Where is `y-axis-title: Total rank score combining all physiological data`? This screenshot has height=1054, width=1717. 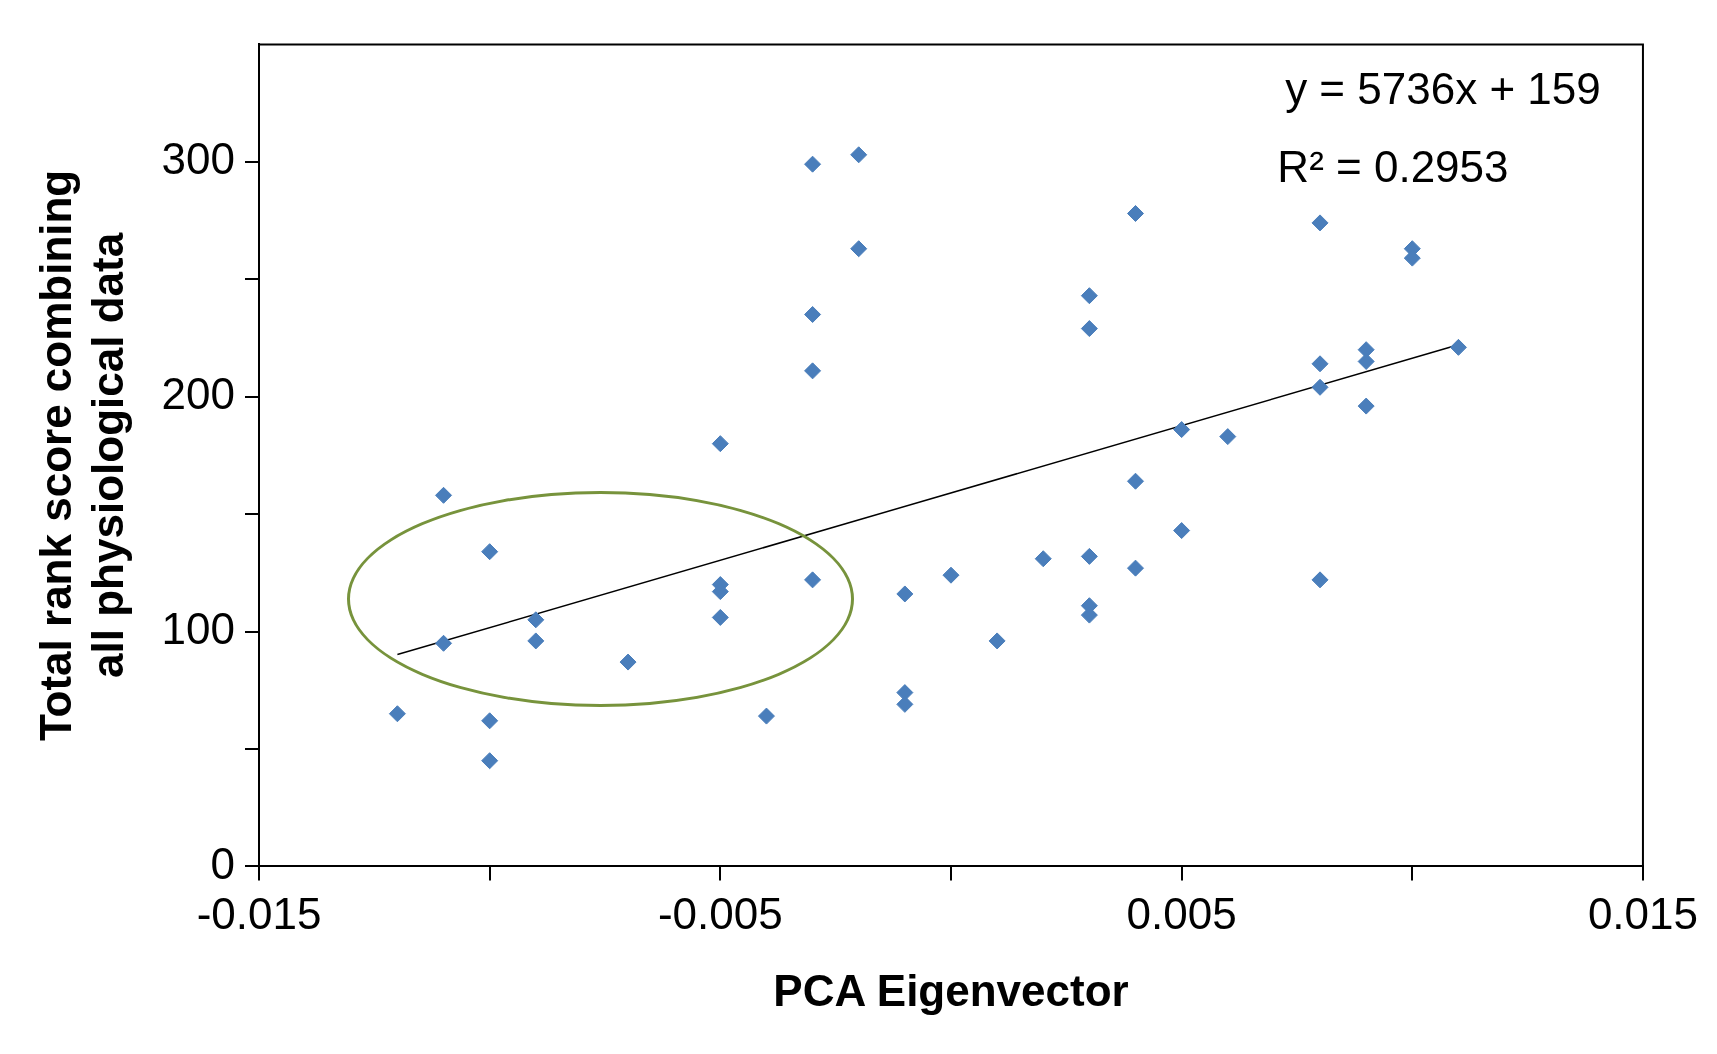 y-axis-title: Total rank score combining all physiological data is located at coordinates (81, 455).